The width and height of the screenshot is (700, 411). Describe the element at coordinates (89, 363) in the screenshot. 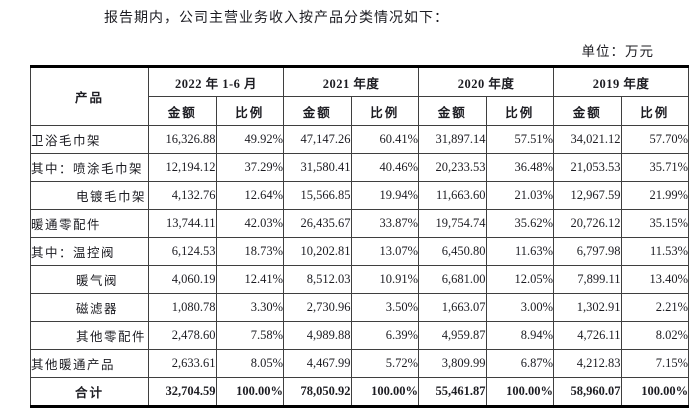

I see `product-cell: 其他暖通产品` at that location.